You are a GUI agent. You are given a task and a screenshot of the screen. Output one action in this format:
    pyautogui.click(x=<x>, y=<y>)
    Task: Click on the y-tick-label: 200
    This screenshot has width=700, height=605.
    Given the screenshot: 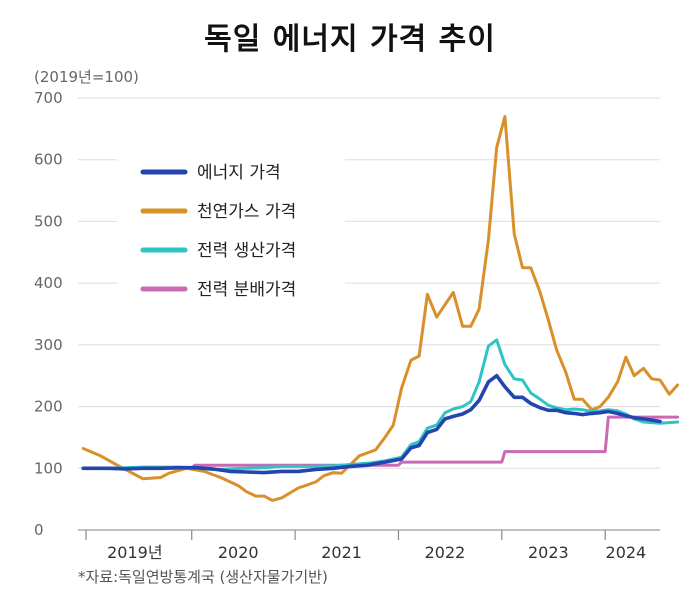 What is the action you would take?
    pyautogui.click(x=48, y=407)
    